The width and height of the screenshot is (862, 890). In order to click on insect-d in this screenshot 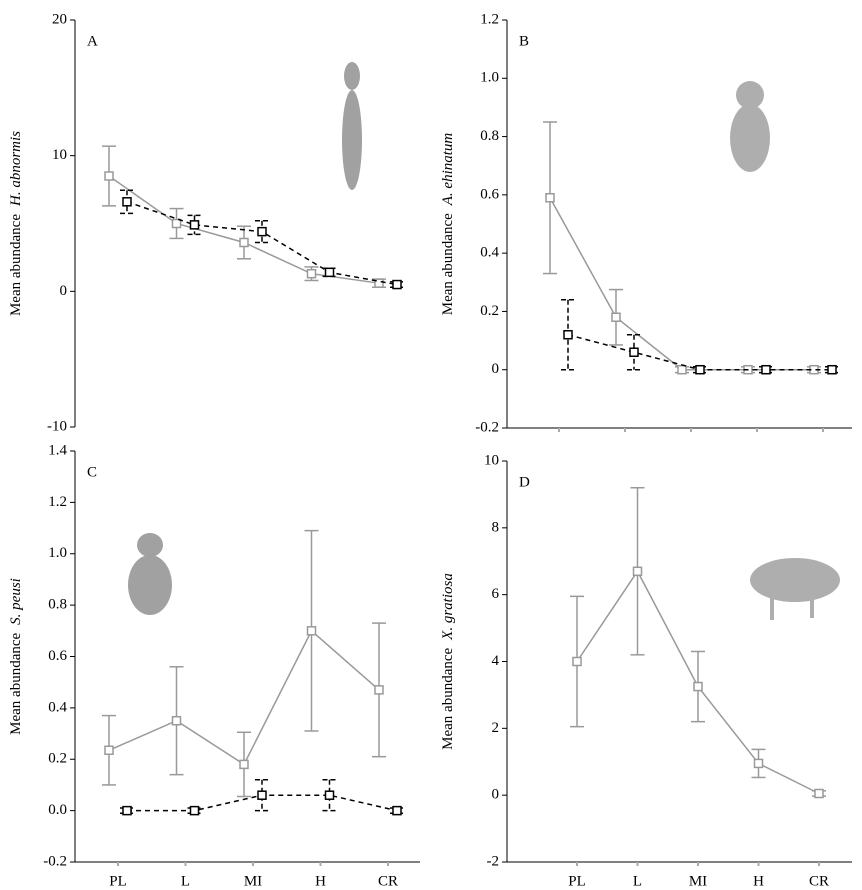, I will do `click(795, 589)`.